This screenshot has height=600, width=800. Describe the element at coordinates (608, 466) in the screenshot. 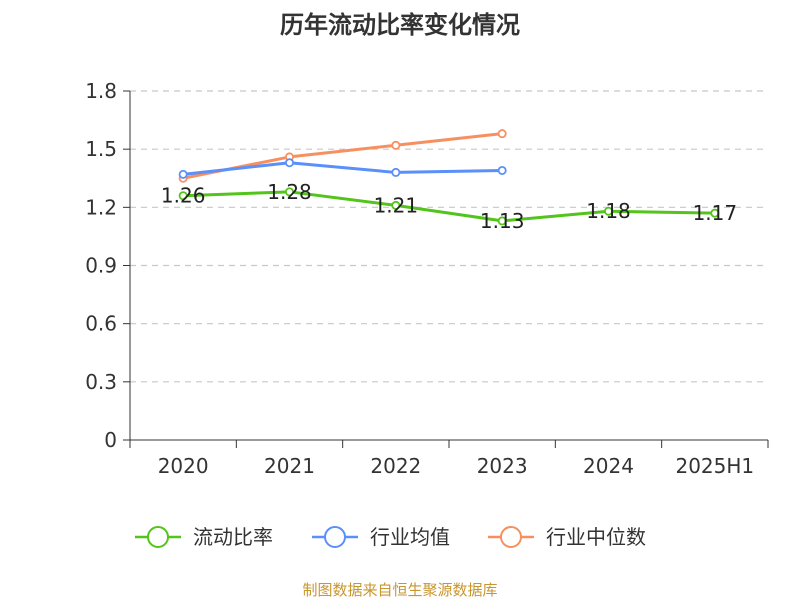

I see `x-tick-label: 2024` at that location.